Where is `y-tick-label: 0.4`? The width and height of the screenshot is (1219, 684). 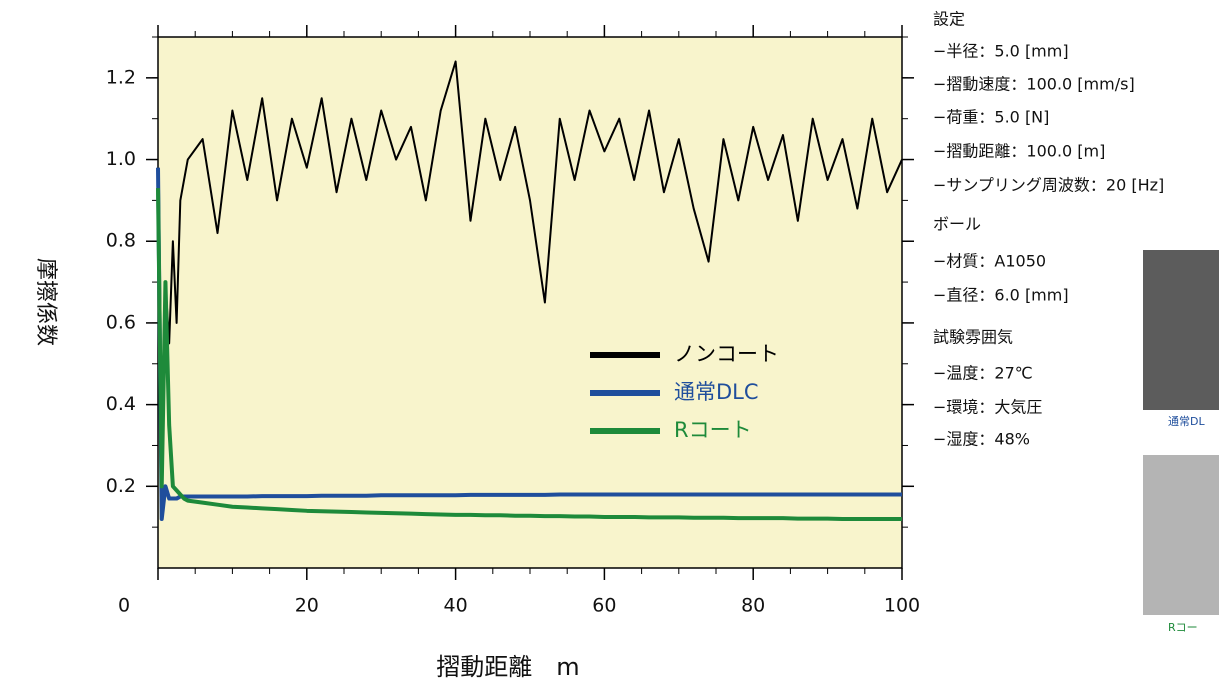
y-tick-label: 0.4 is located at coordinates (121, 404).